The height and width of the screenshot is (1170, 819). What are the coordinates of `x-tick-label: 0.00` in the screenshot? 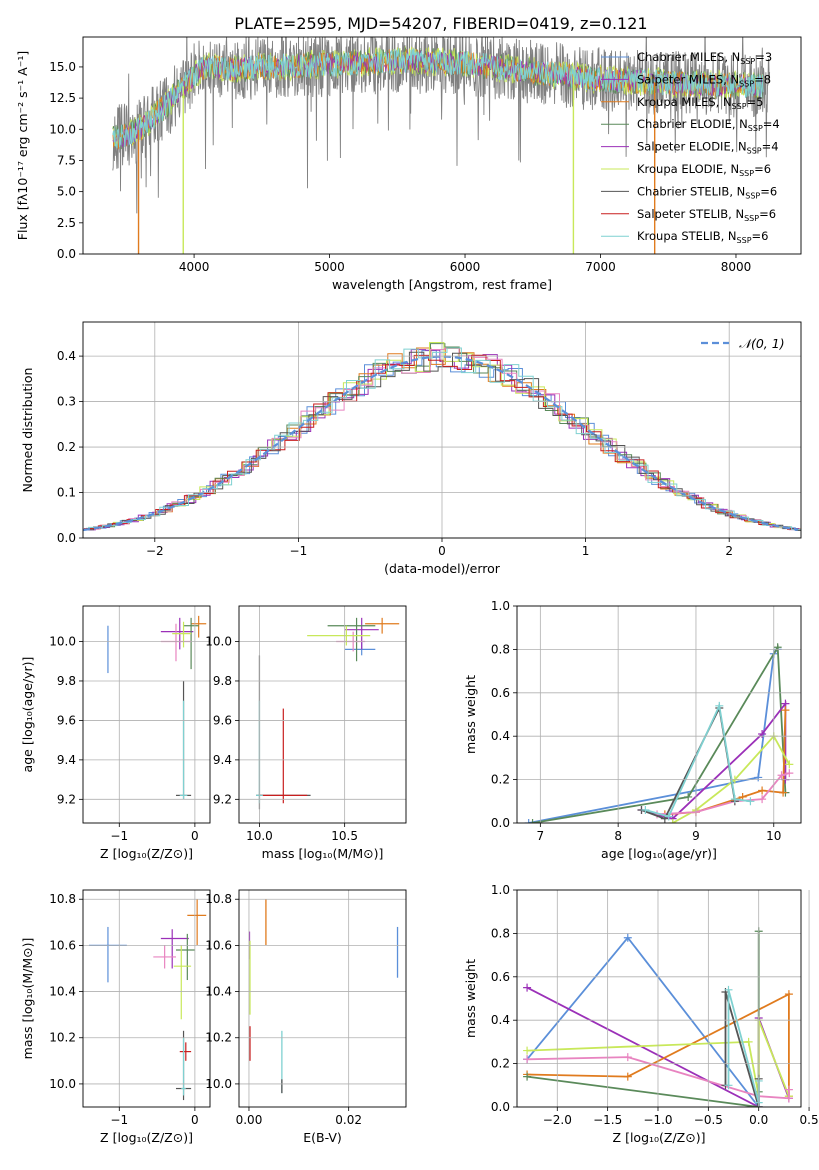 It's located at (249, 1120).